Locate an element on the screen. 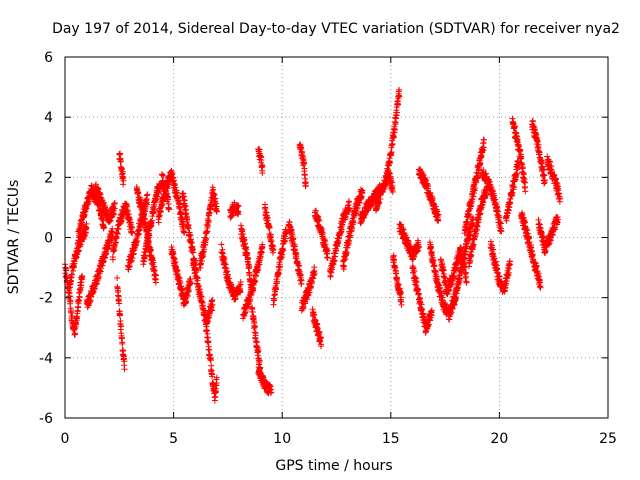 The width and height of the screenshot is (640, 480). x-tick-label: 10 is located at coordinates (282, 439).